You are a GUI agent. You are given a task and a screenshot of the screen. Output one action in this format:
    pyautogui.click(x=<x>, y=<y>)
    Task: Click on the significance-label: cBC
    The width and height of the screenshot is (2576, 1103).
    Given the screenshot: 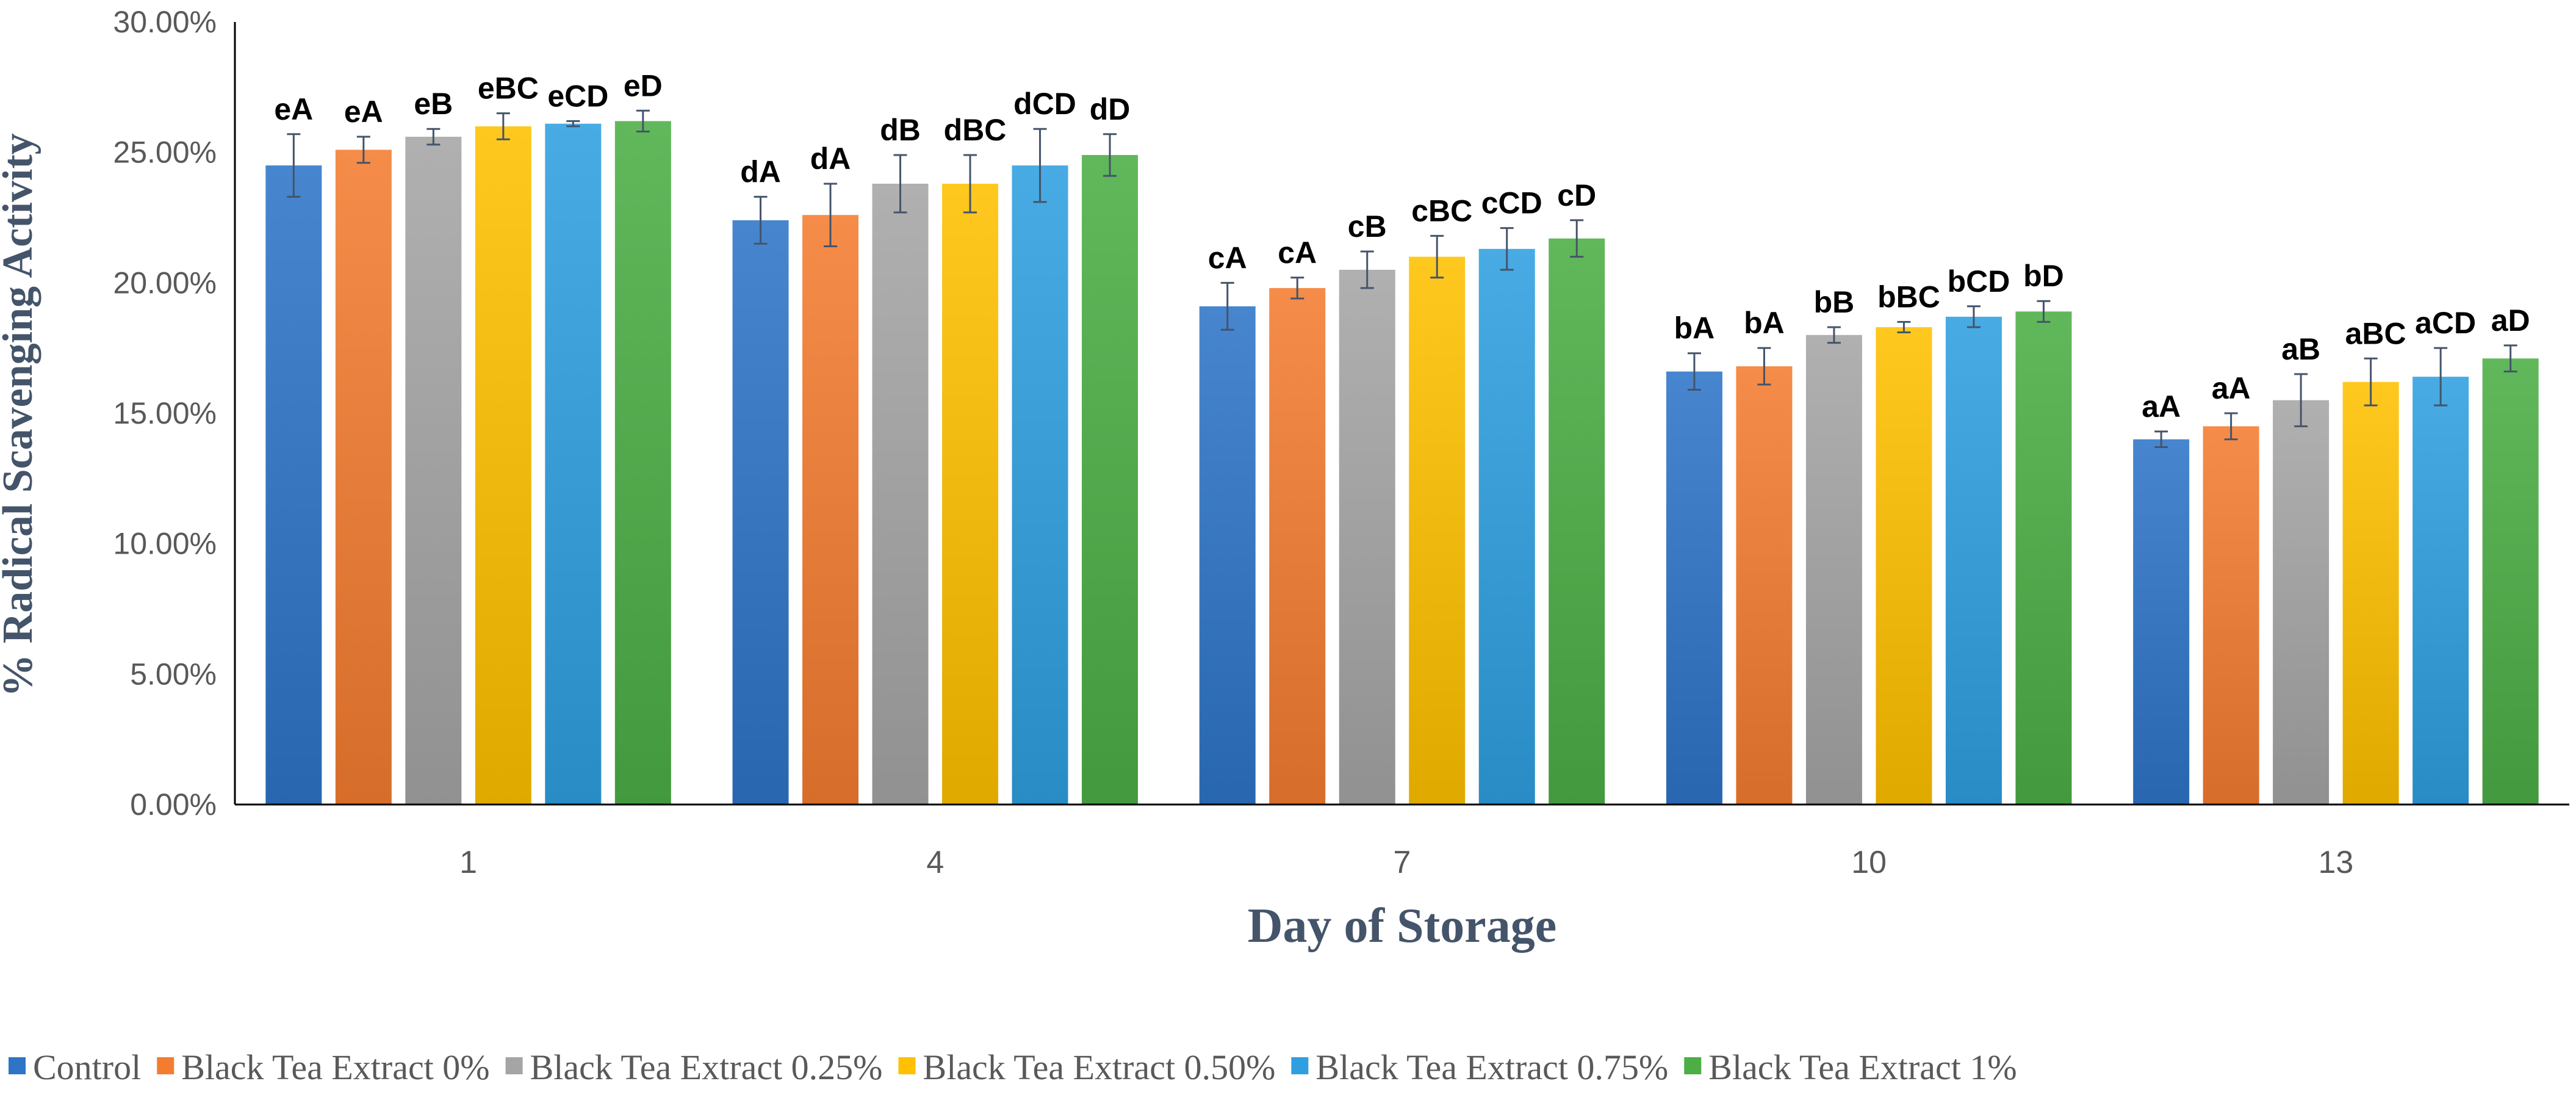 What is the action you would take?
    pyautogui.click(x=1441, y=210)
    